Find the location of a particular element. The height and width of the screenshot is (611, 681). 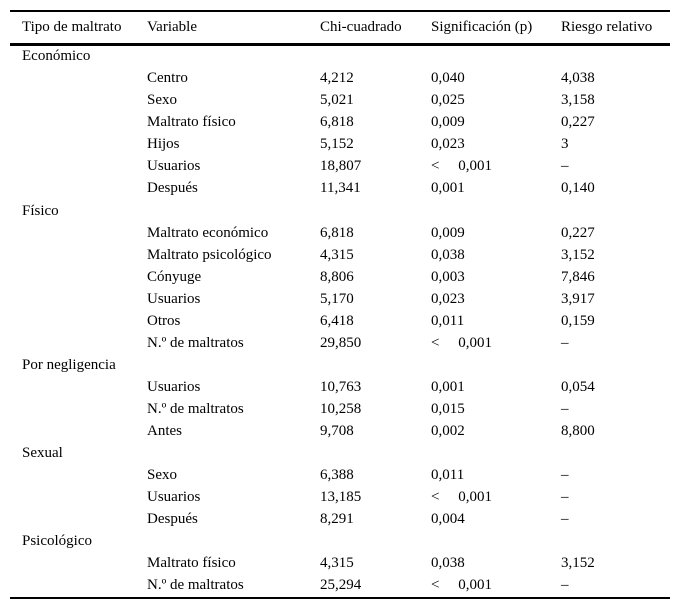

data-row-hijos: Hijos 5,152 0,023 3 is located at coordinates (340, 145).